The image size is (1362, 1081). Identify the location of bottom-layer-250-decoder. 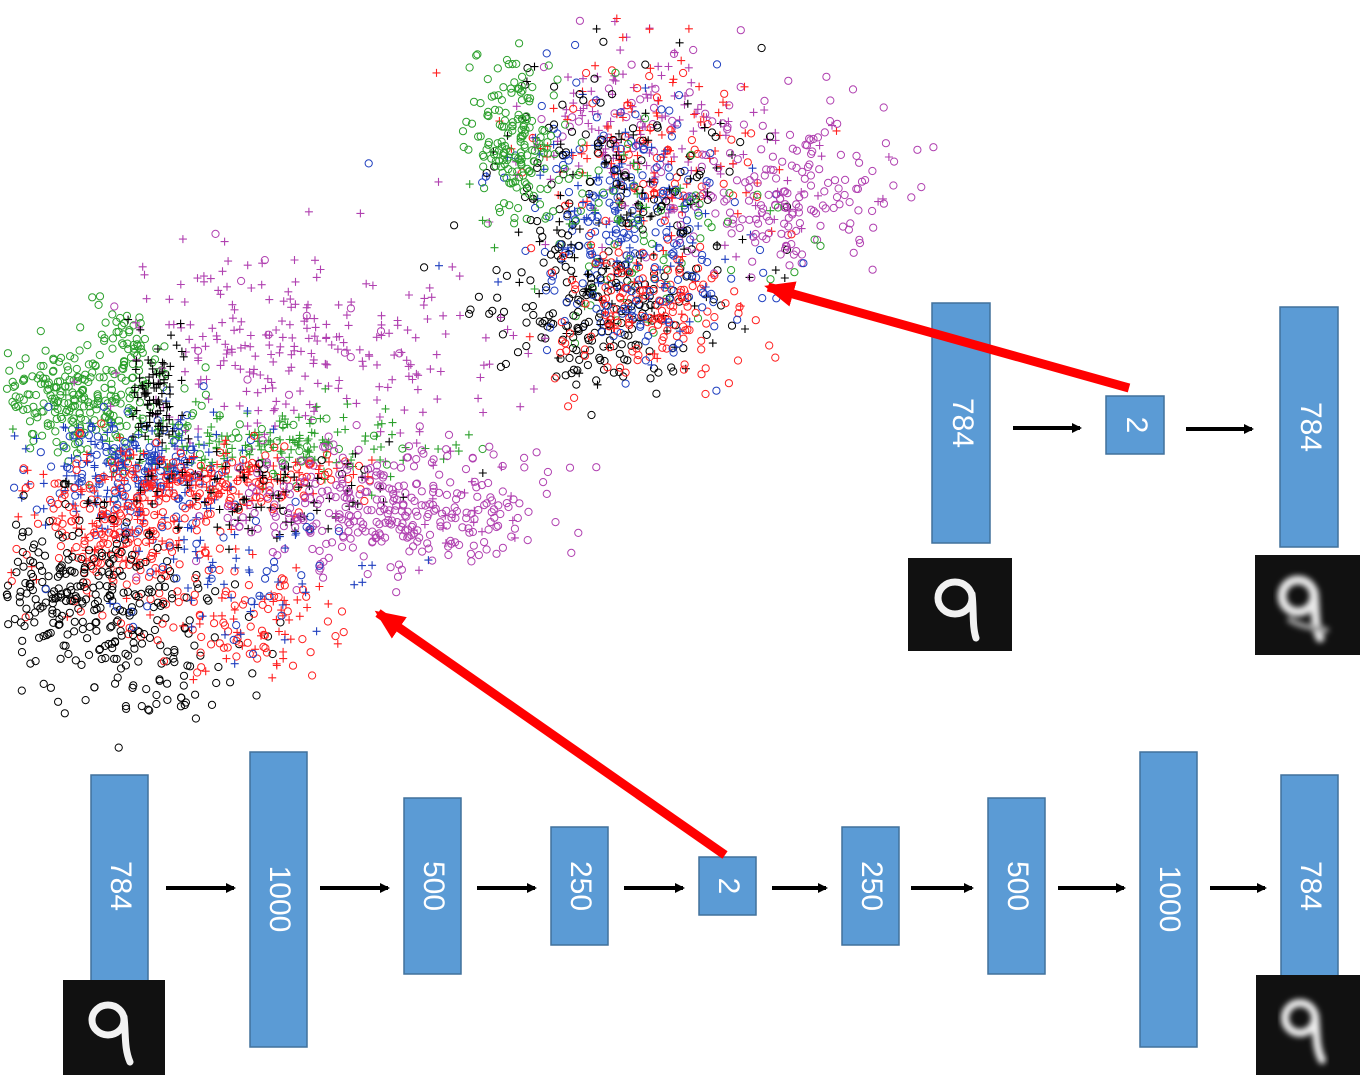
(870, 886).